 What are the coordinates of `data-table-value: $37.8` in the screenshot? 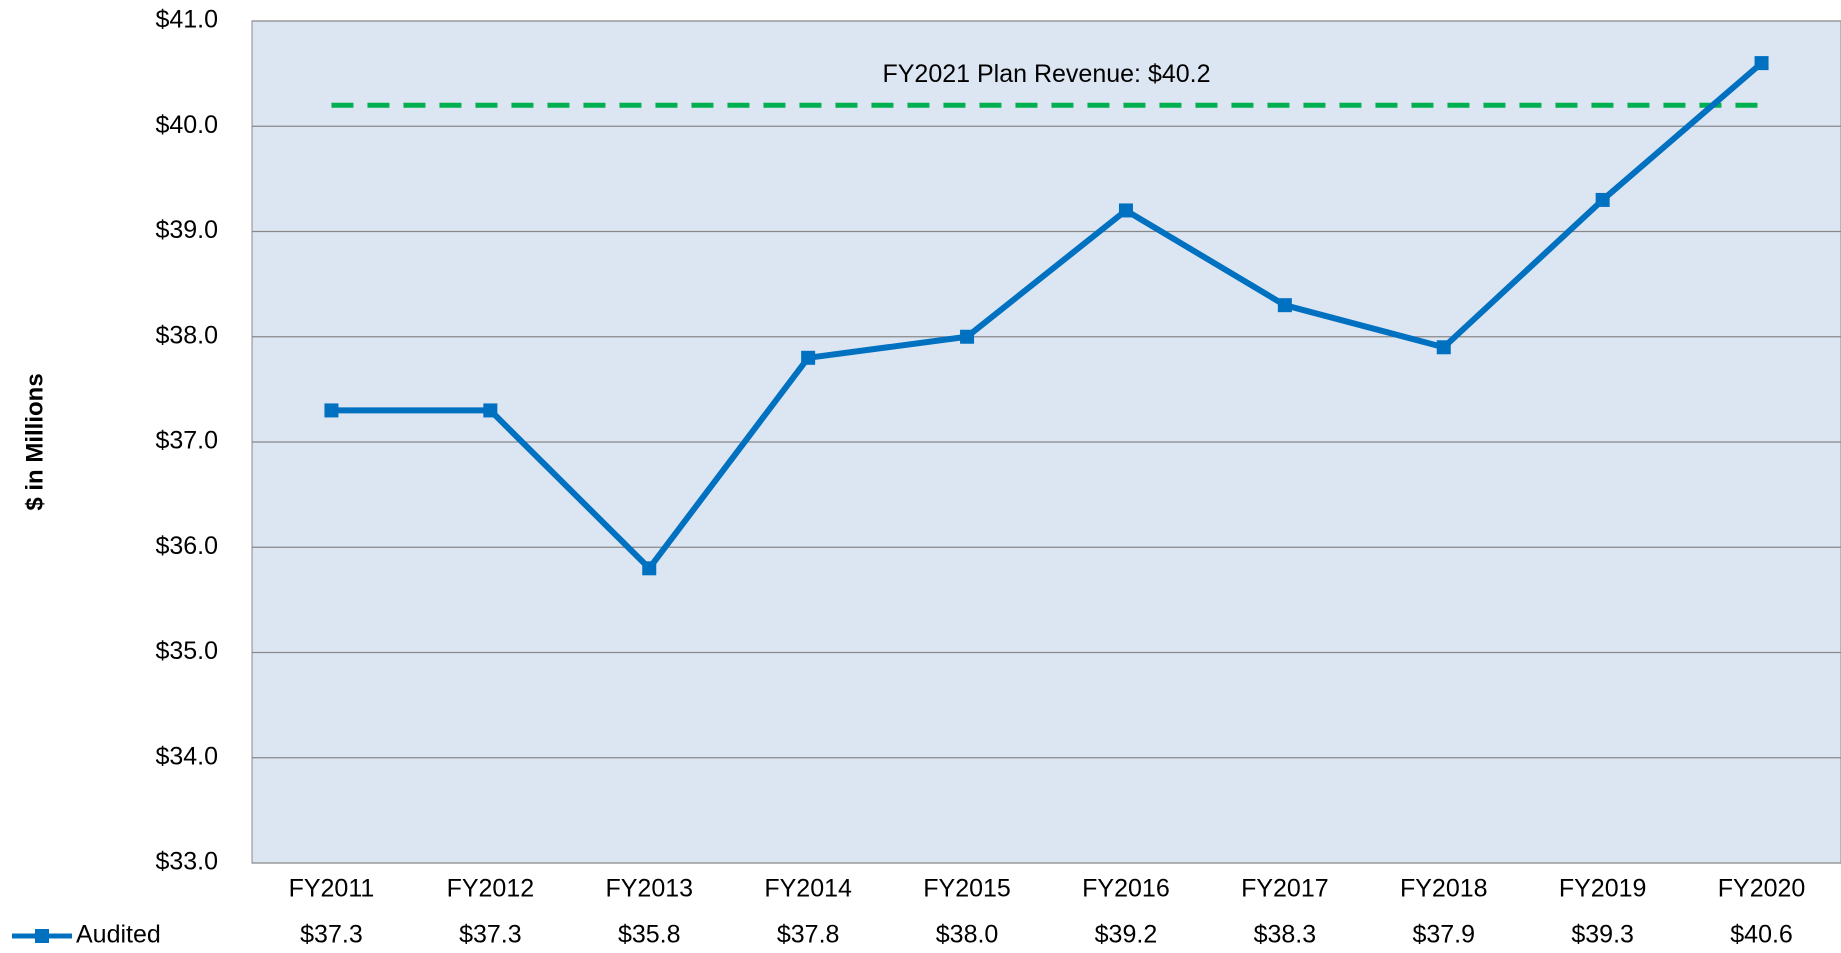 It's located at (808, 935).